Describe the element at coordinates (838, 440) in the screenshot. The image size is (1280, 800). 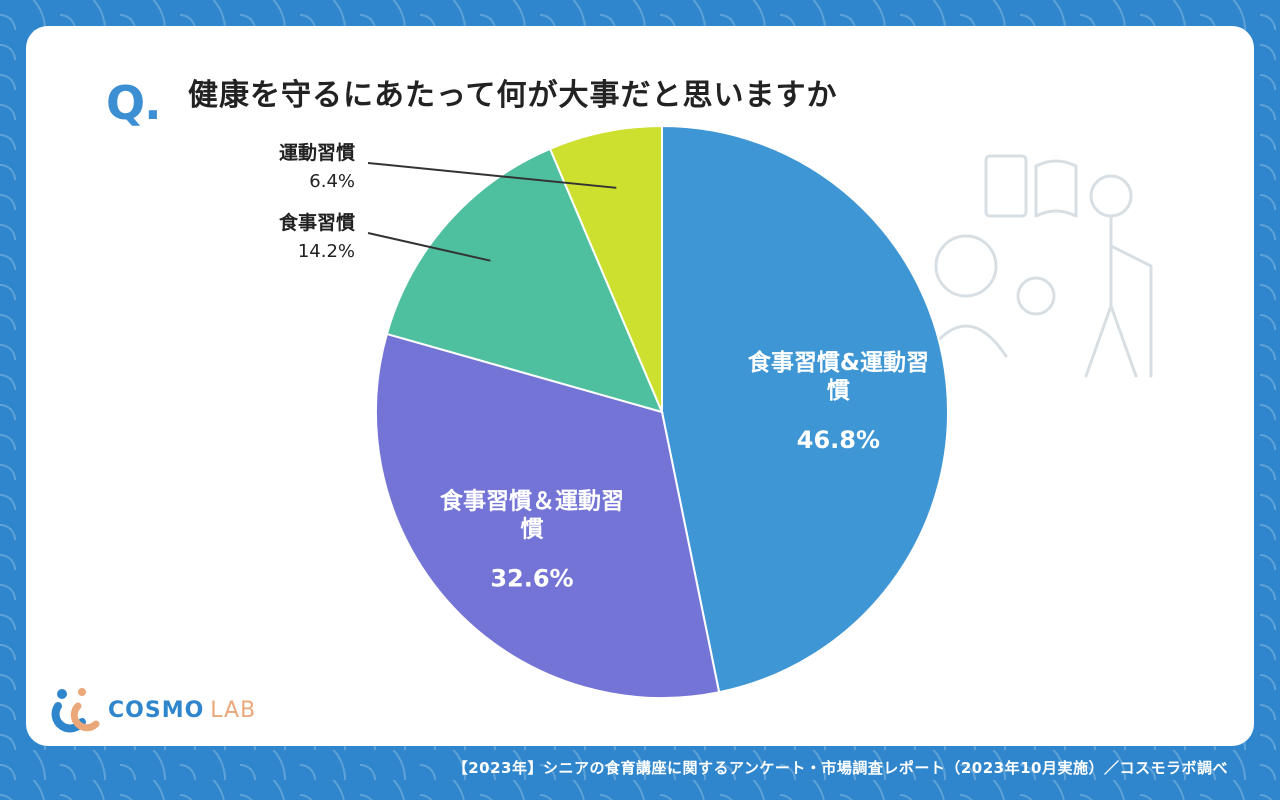
I see `slice-1-value-label: 46.8%` at that location.